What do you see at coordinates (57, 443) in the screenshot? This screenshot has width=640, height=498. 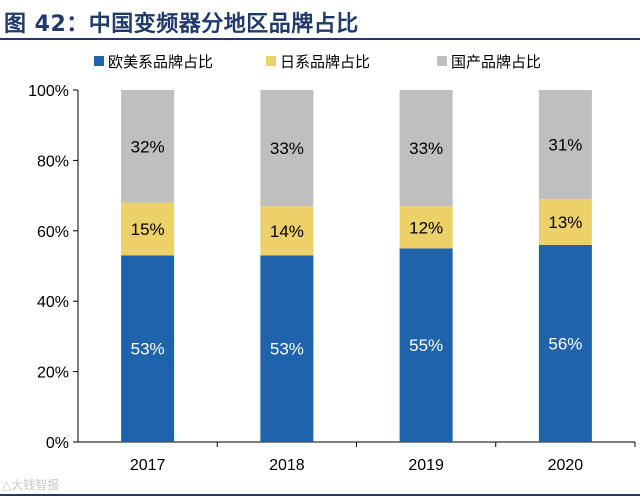 I see `y-tick-label: 0%` at bounding box center [57, 443].